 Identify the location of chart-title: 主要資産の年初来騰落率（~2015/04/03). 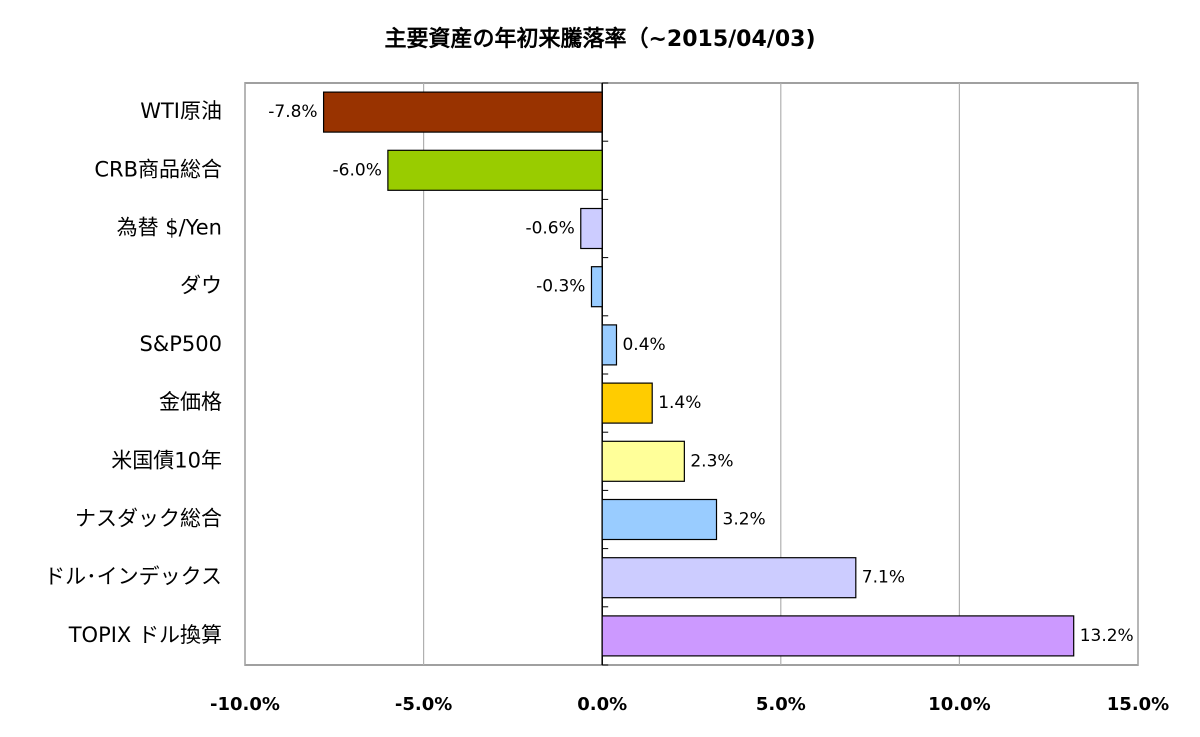
(599, 39).